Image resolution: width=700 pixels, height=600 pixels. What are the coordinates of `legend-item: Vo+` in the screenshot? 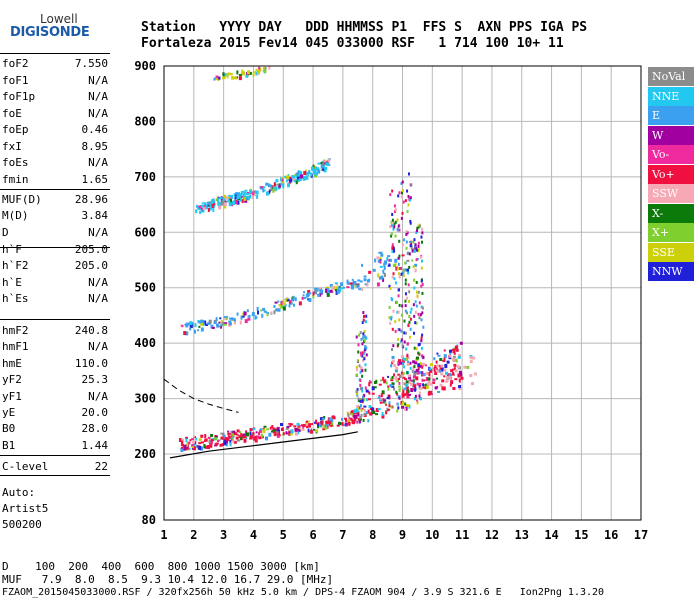 It's located at (671, 174).